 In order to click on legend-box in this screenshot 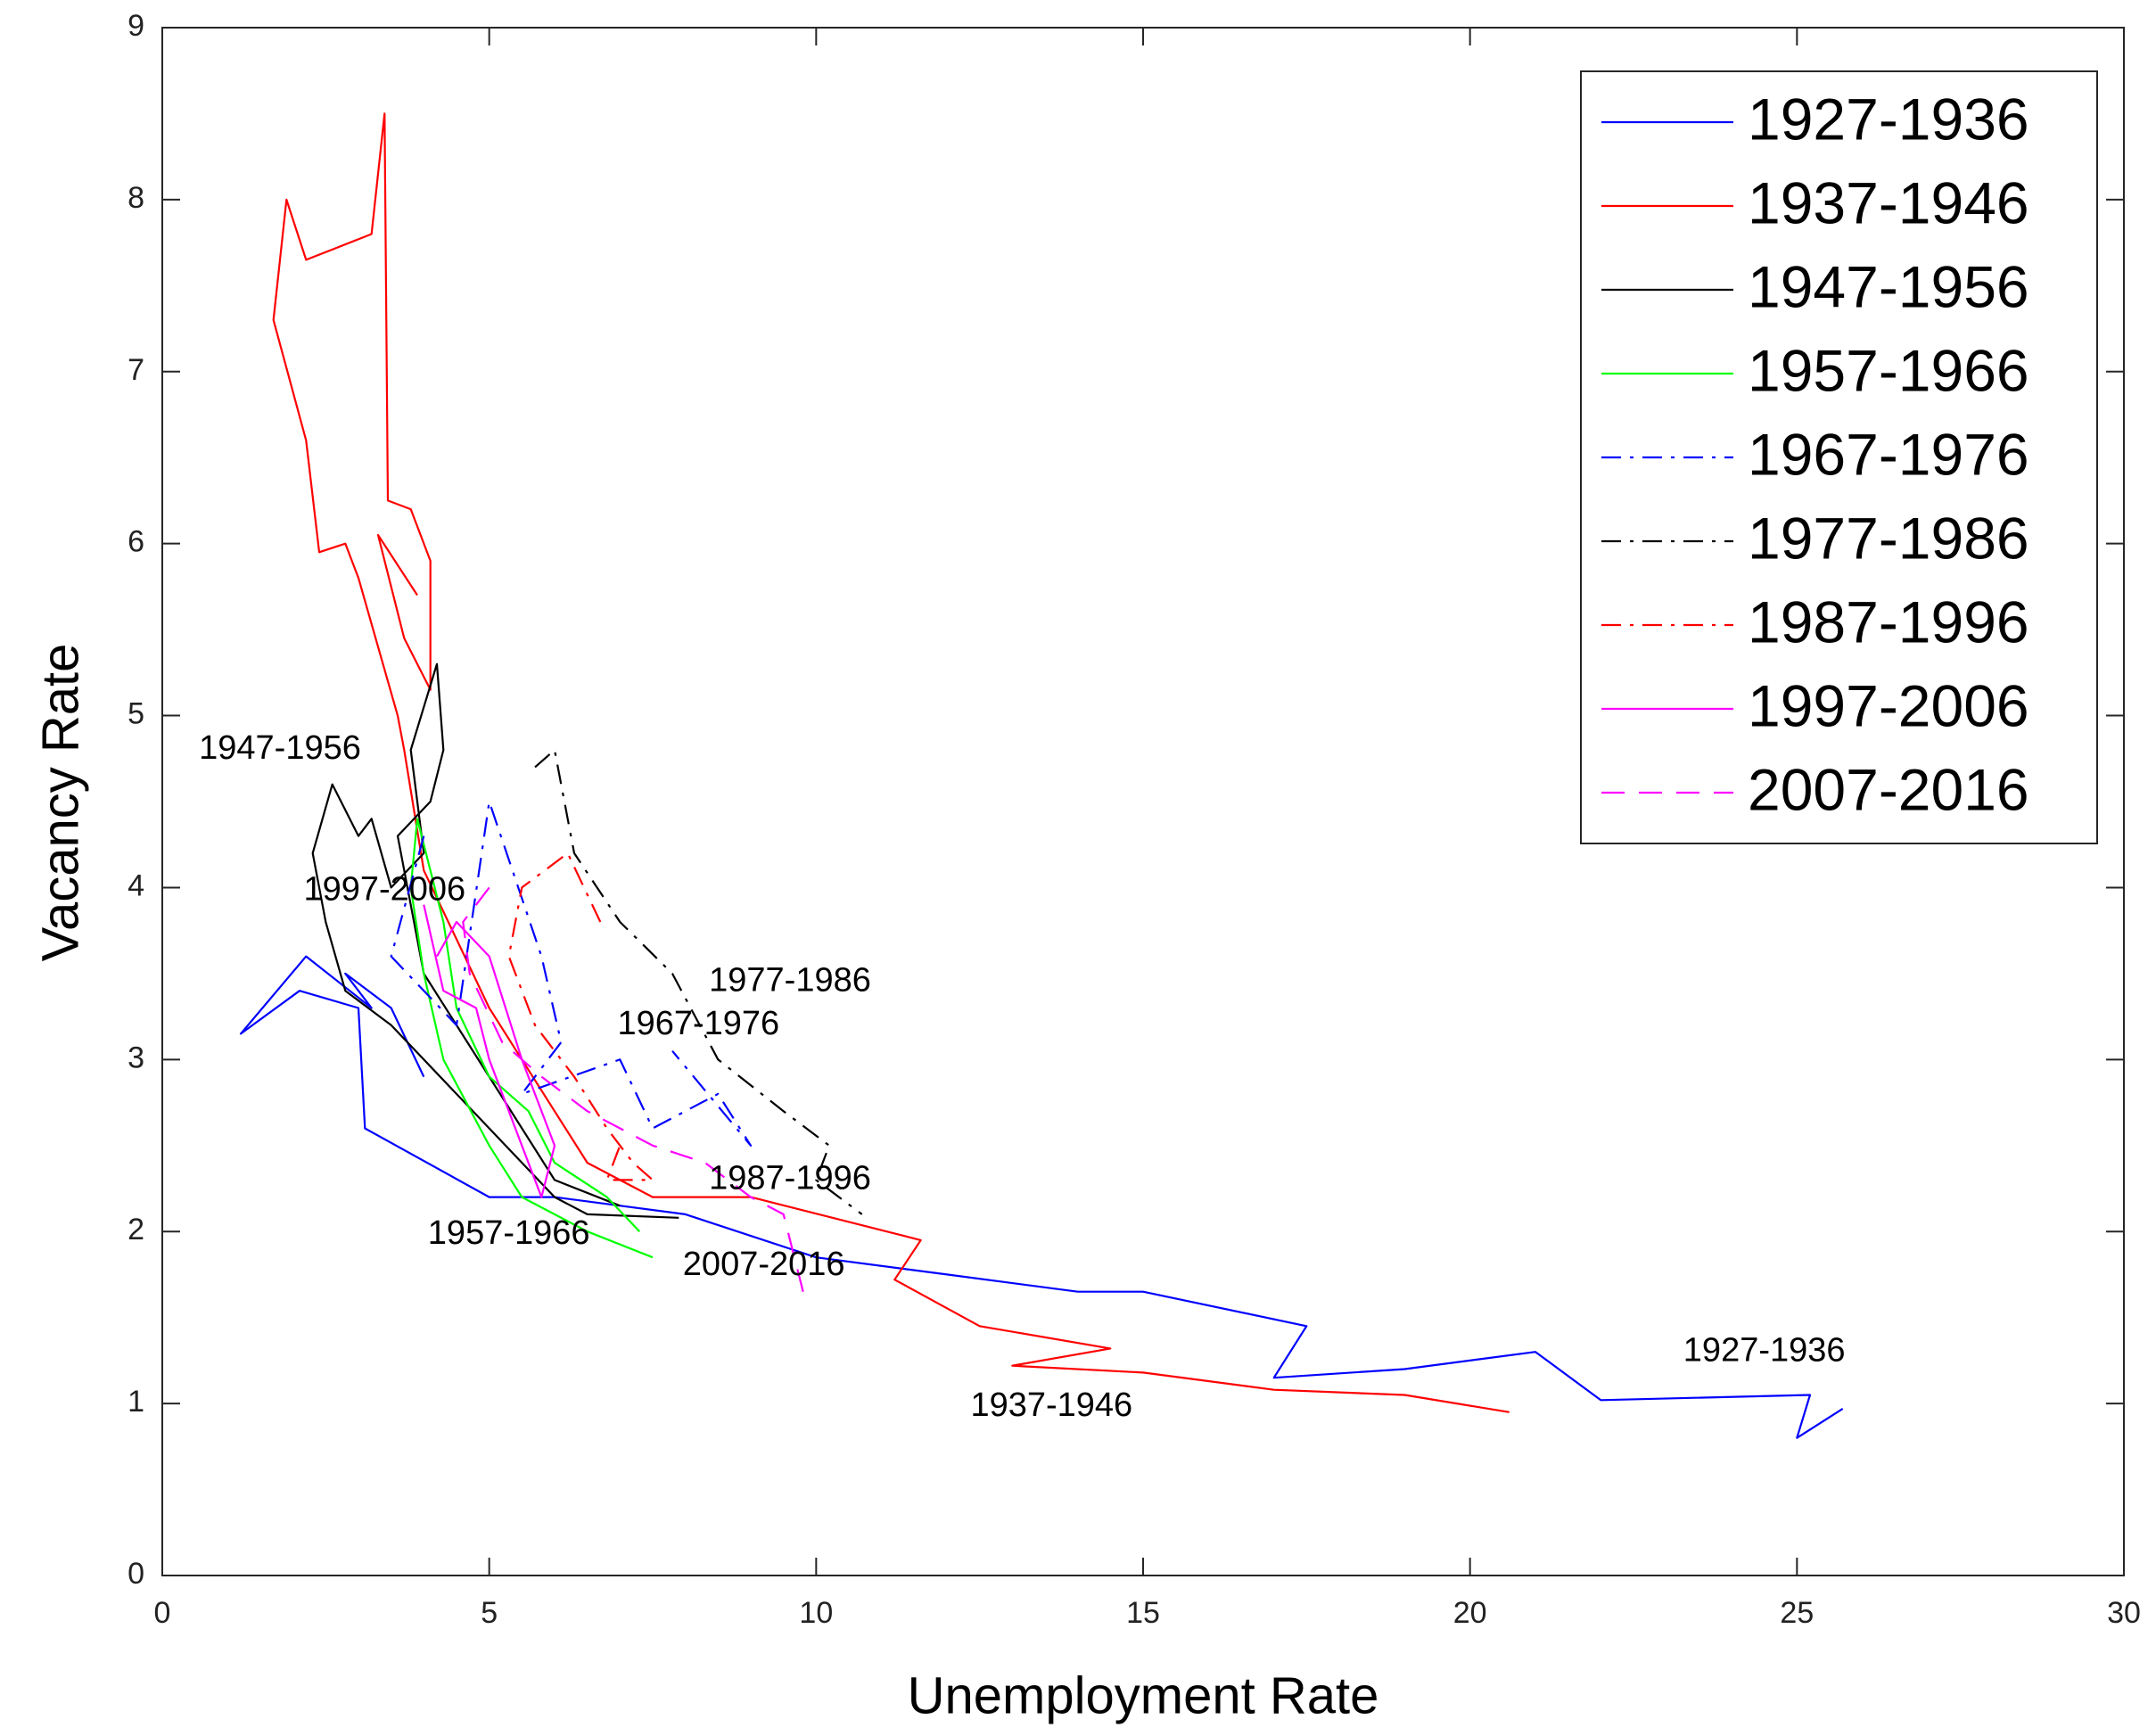, I will do `click(1839, 457)`.